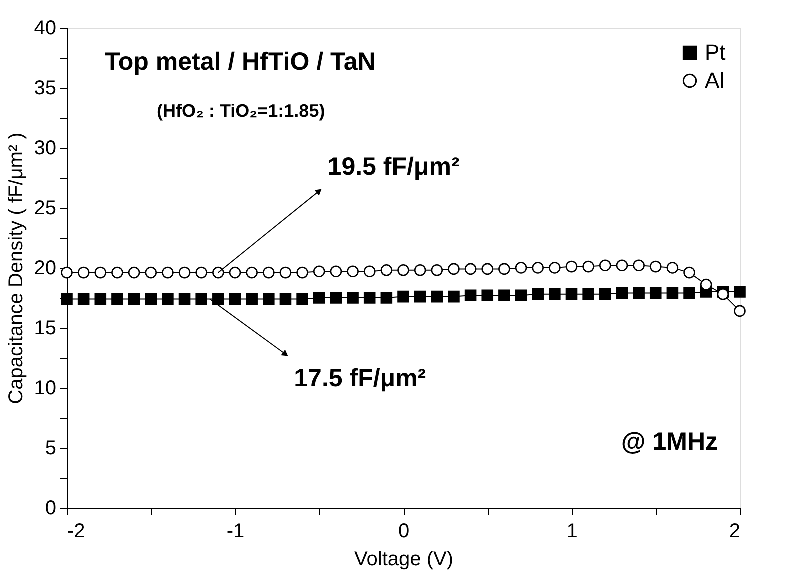 The width and height of the screenshot is (788, 586). I want to click on y-tick-label: 10, so click(45, 389).